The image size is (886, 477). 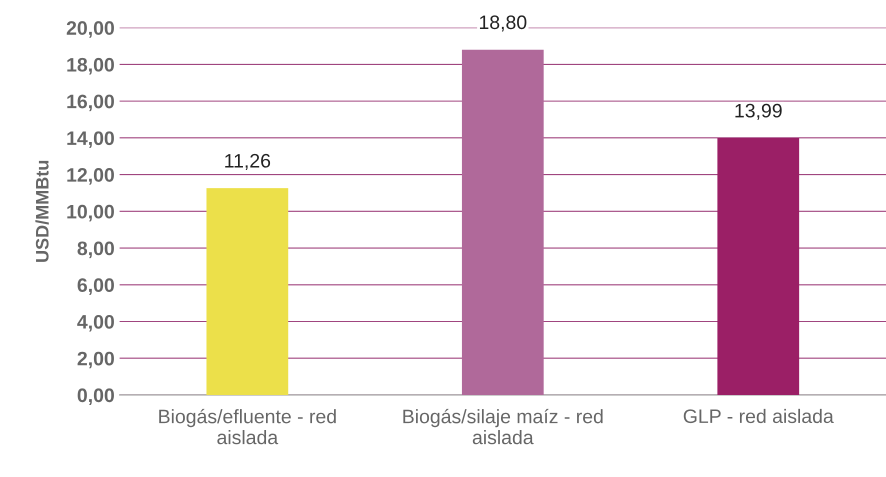 I want to click on y-tick-label: 12,00, so click(x=90, y=176).